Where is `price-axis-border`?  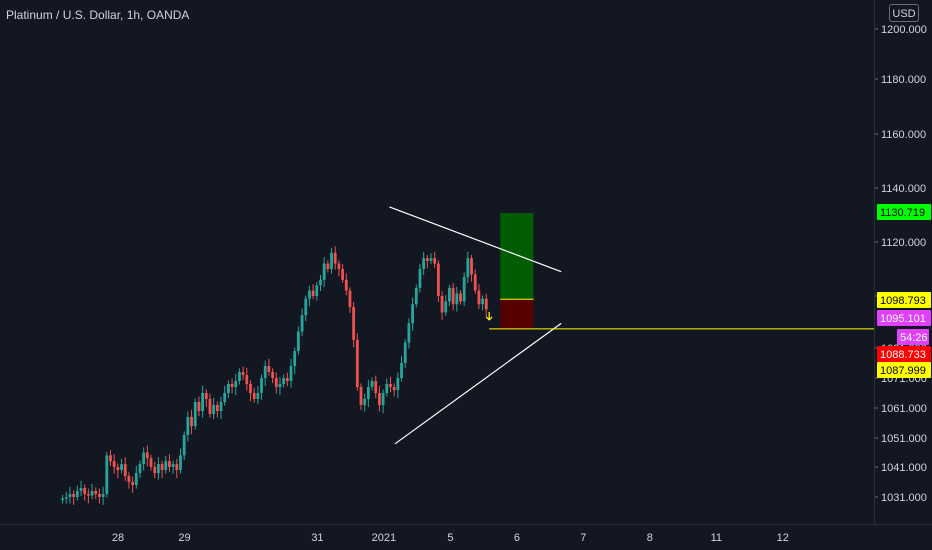 price-axis-border is located at coordinates (874, 262).